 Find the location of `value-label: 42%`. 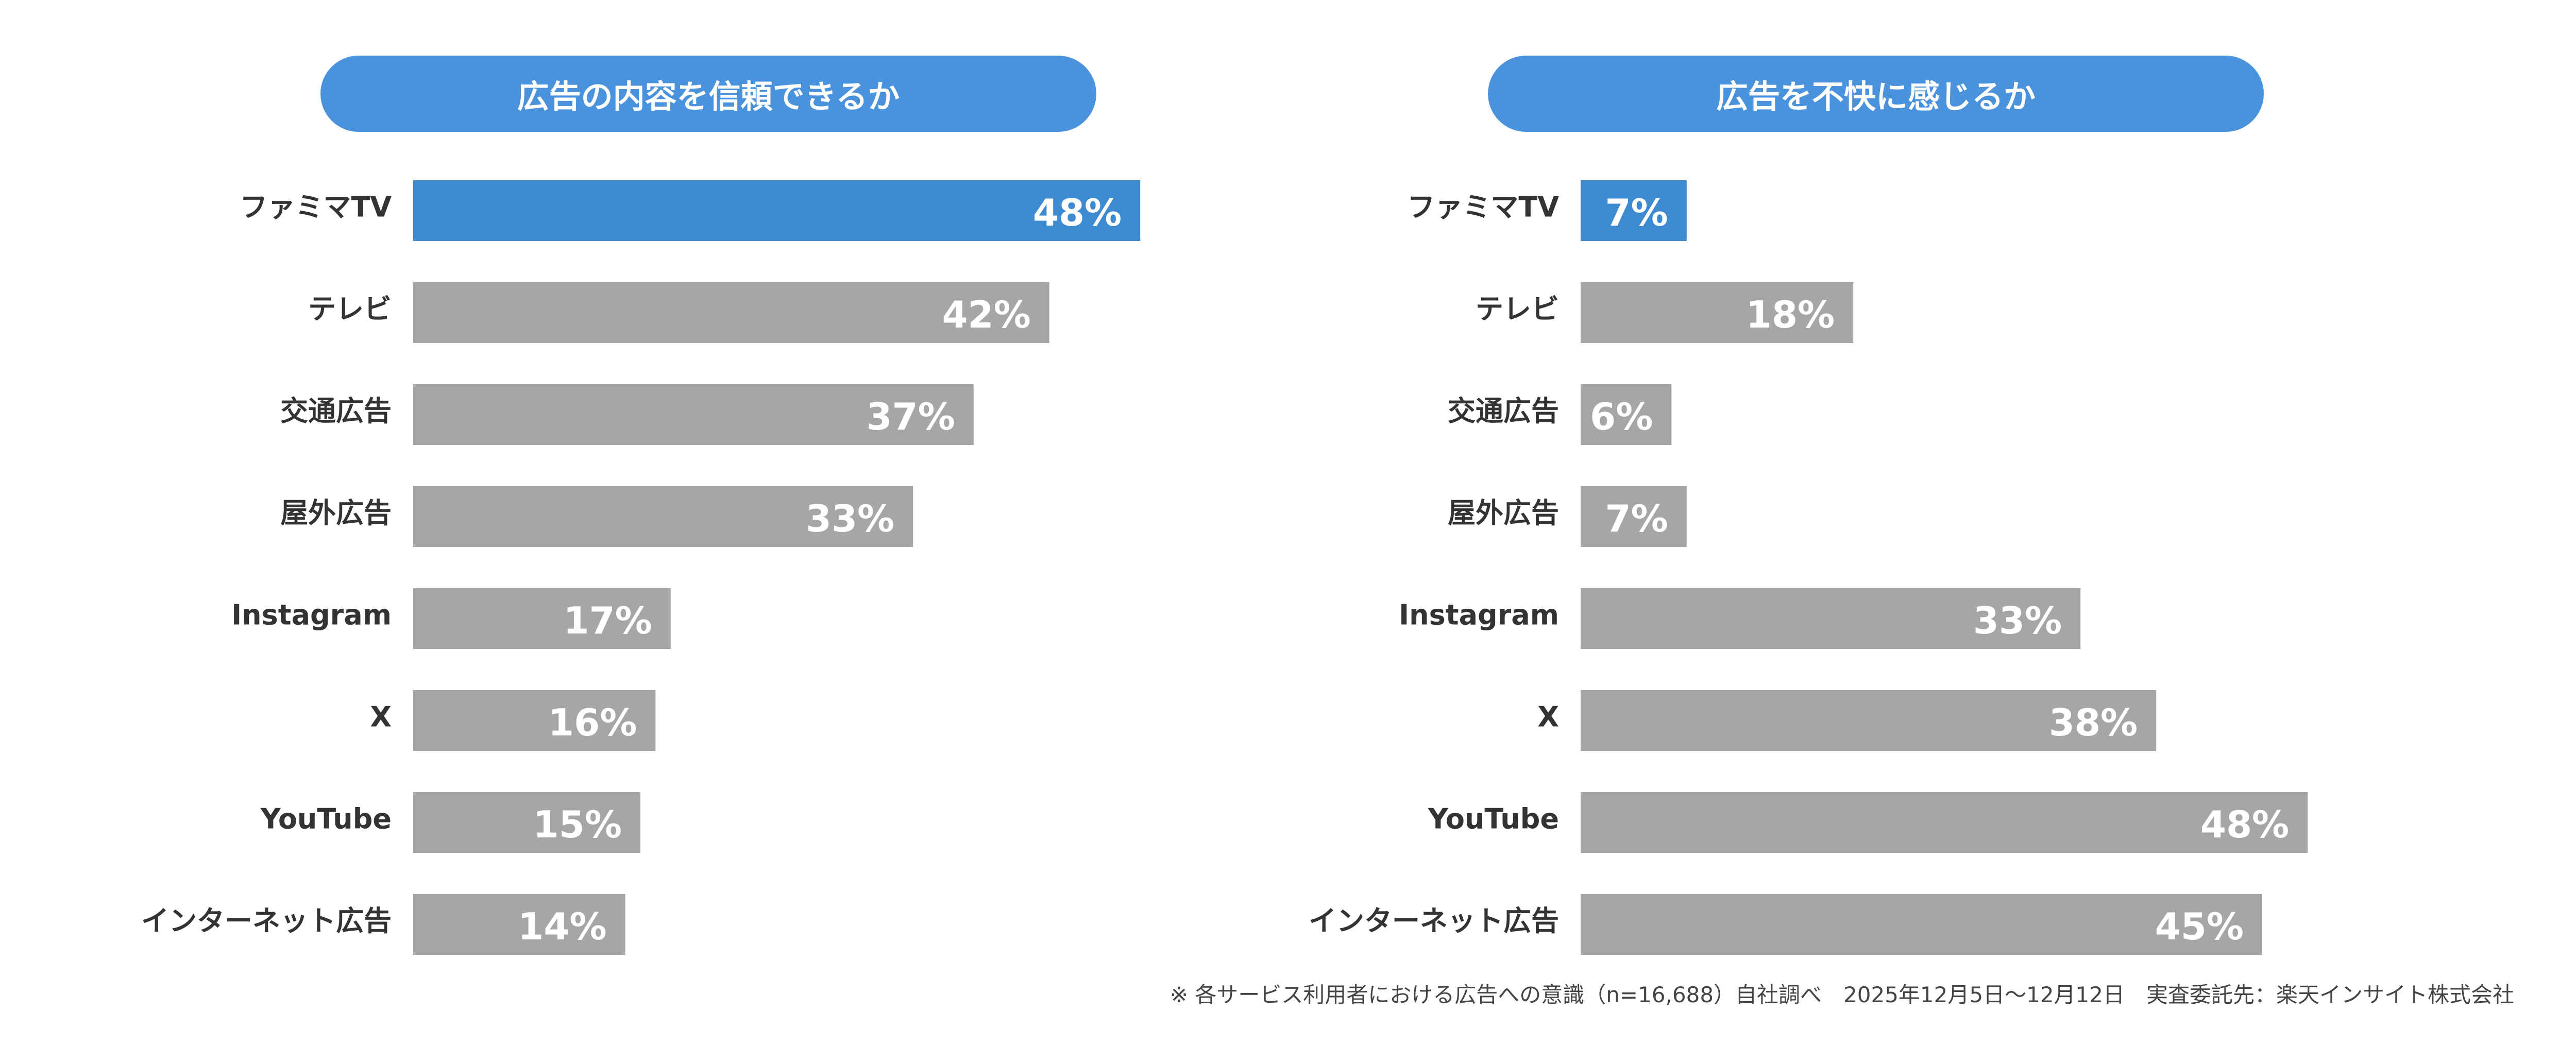

value-label: 42% is located at coordinates (986, 314).